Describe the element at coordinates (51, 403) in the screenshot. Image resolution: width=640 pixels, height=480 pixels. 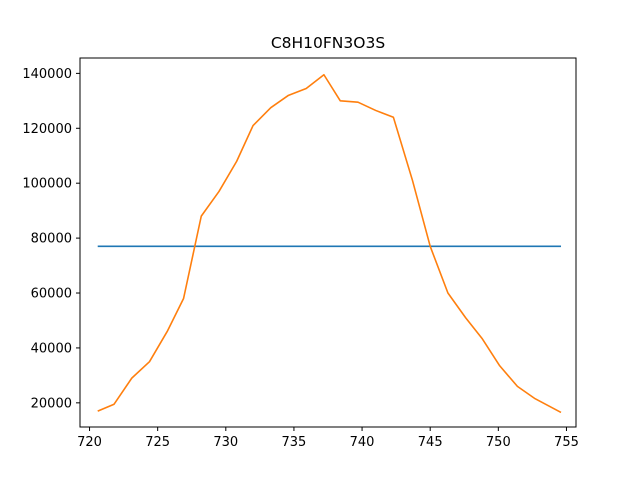
I see `y-tick-label: 20000` at that location.